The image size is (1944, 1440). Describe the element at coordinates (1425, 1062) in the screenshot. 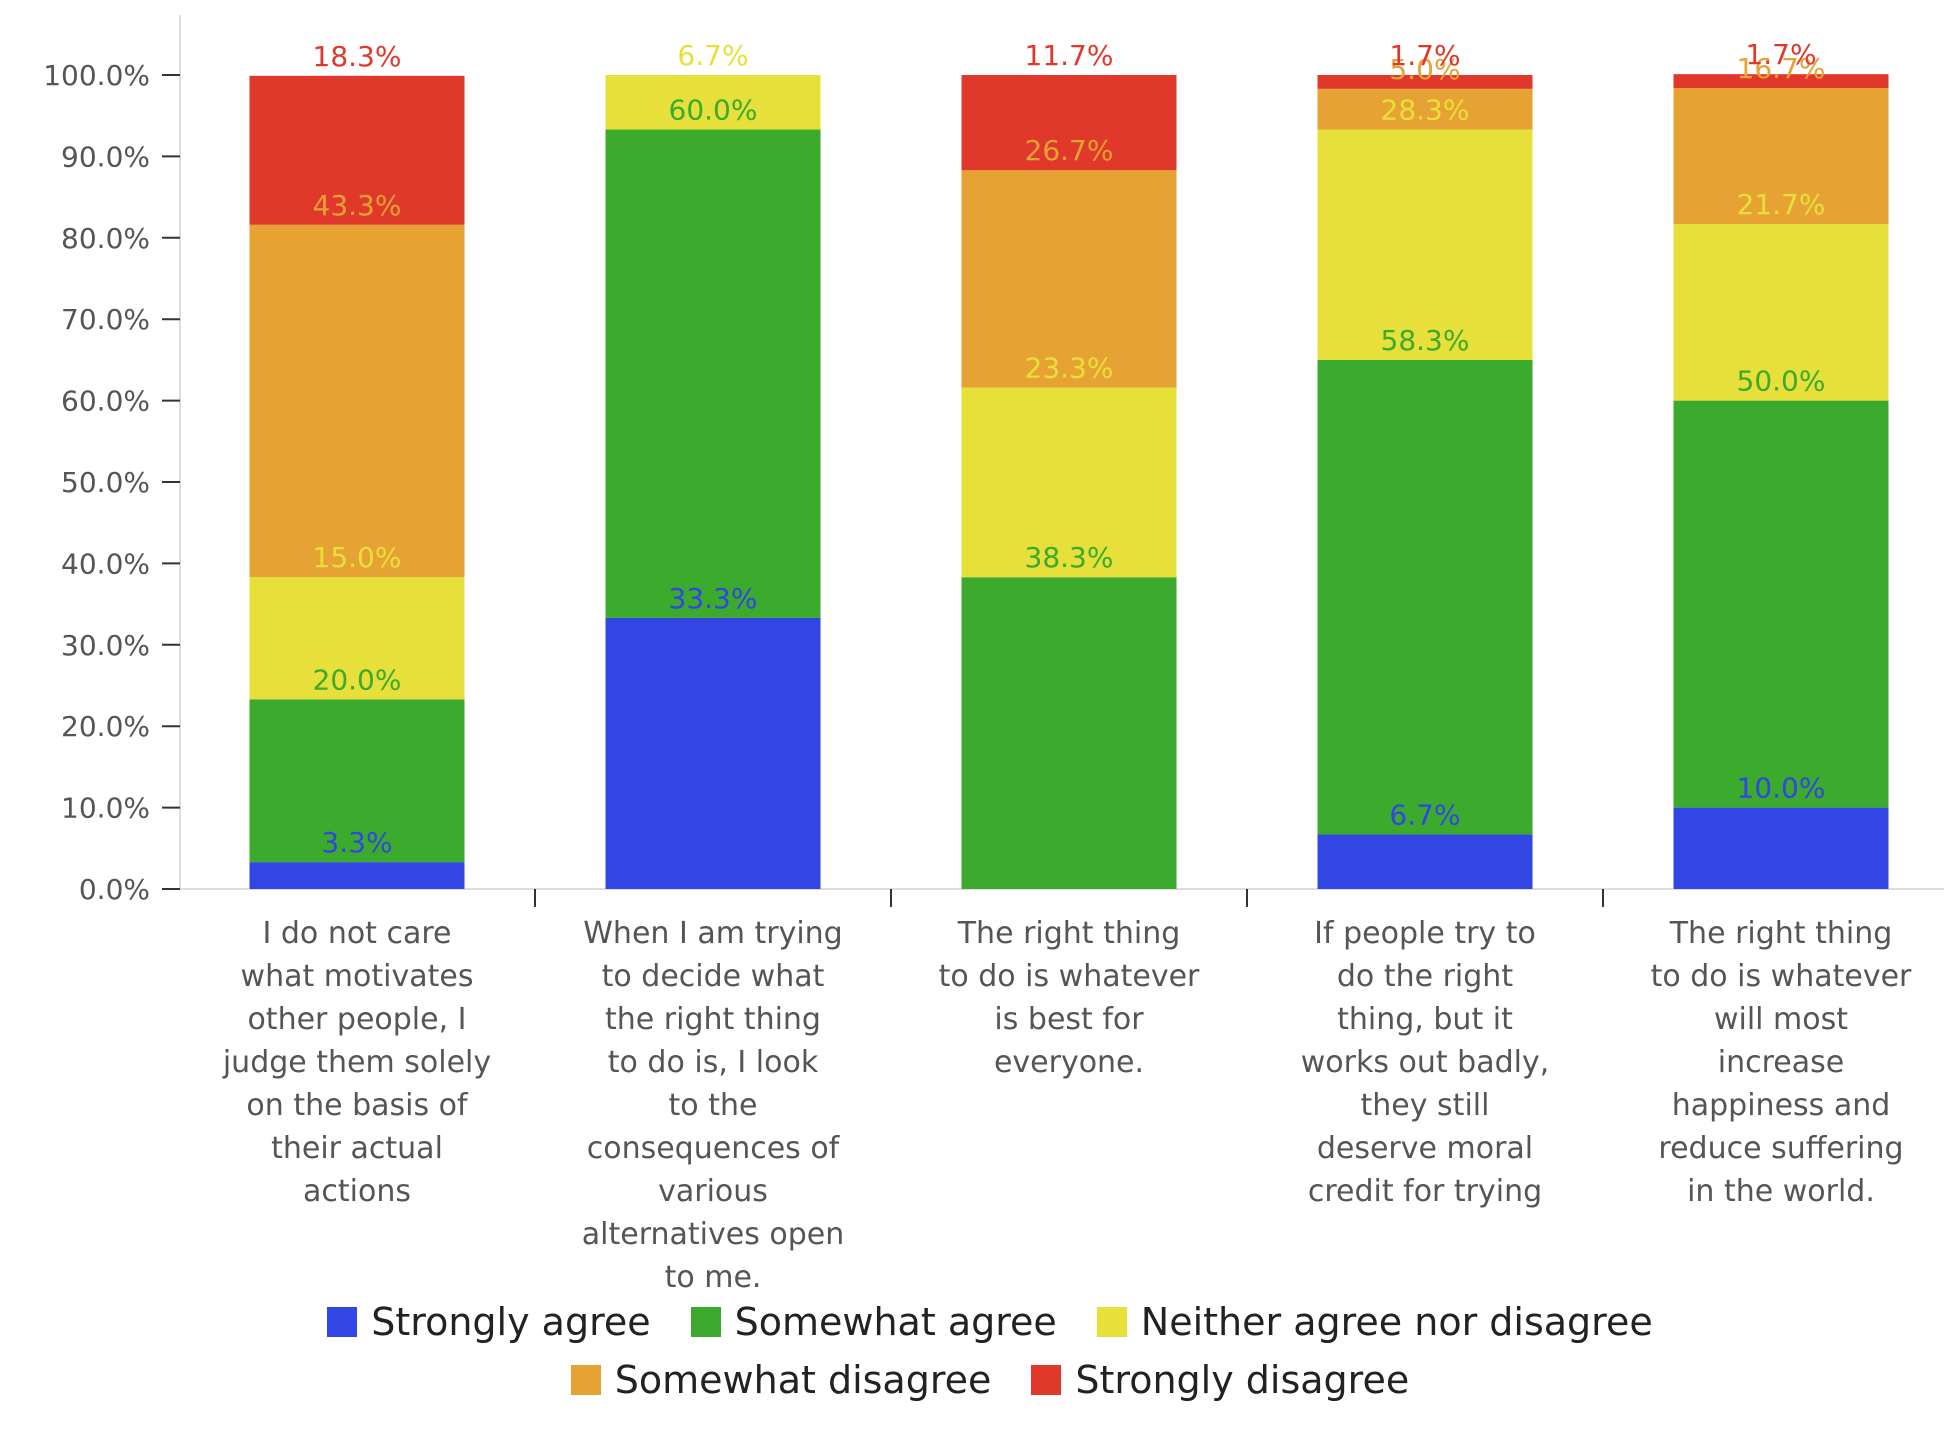

I see `category-label: works out badly,` at that location.